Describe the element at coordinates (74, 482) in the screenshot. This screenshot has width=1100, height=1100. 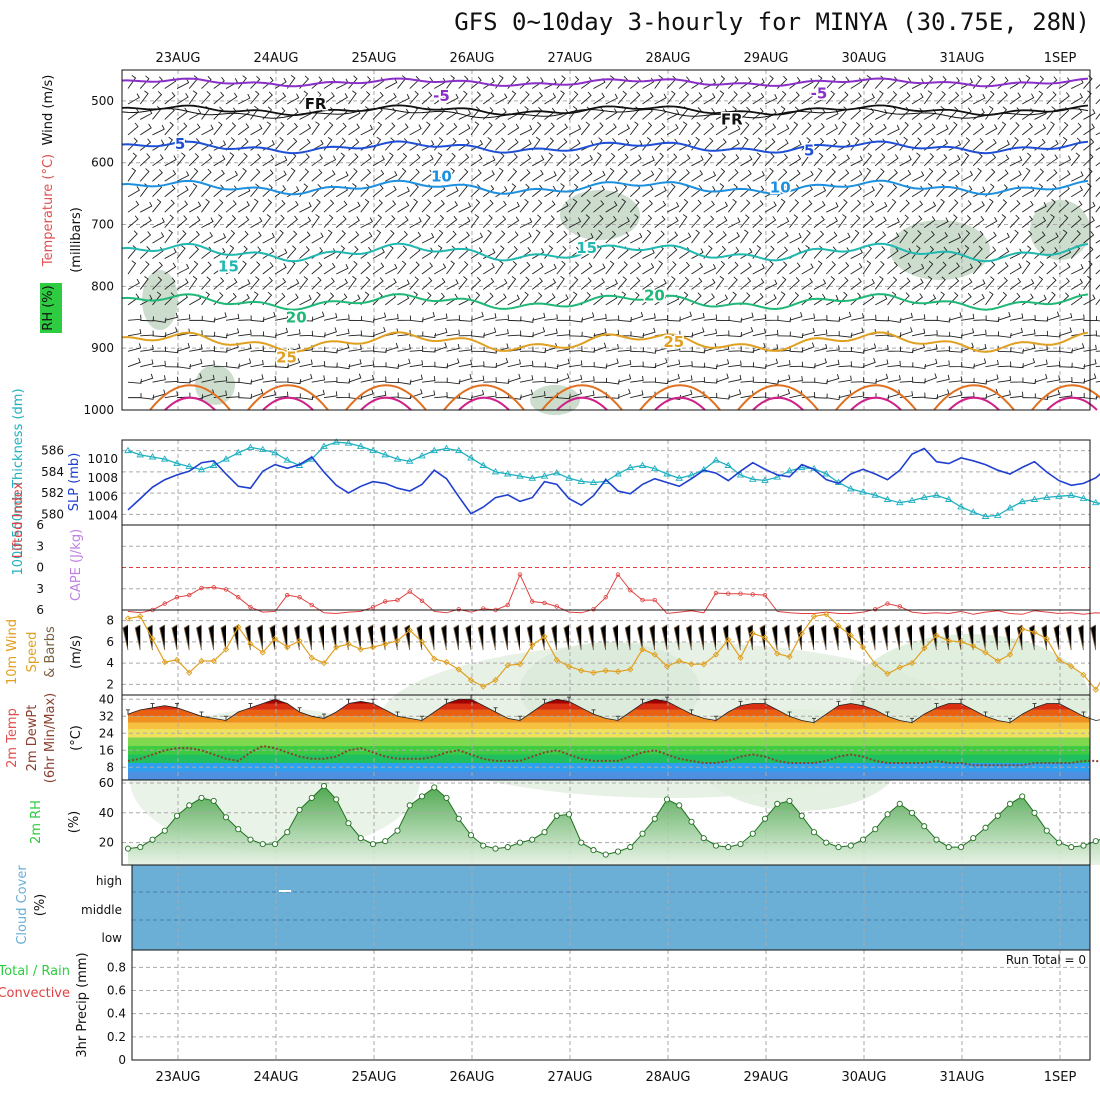
I see `label-slp: SLP (mb)` at that location.